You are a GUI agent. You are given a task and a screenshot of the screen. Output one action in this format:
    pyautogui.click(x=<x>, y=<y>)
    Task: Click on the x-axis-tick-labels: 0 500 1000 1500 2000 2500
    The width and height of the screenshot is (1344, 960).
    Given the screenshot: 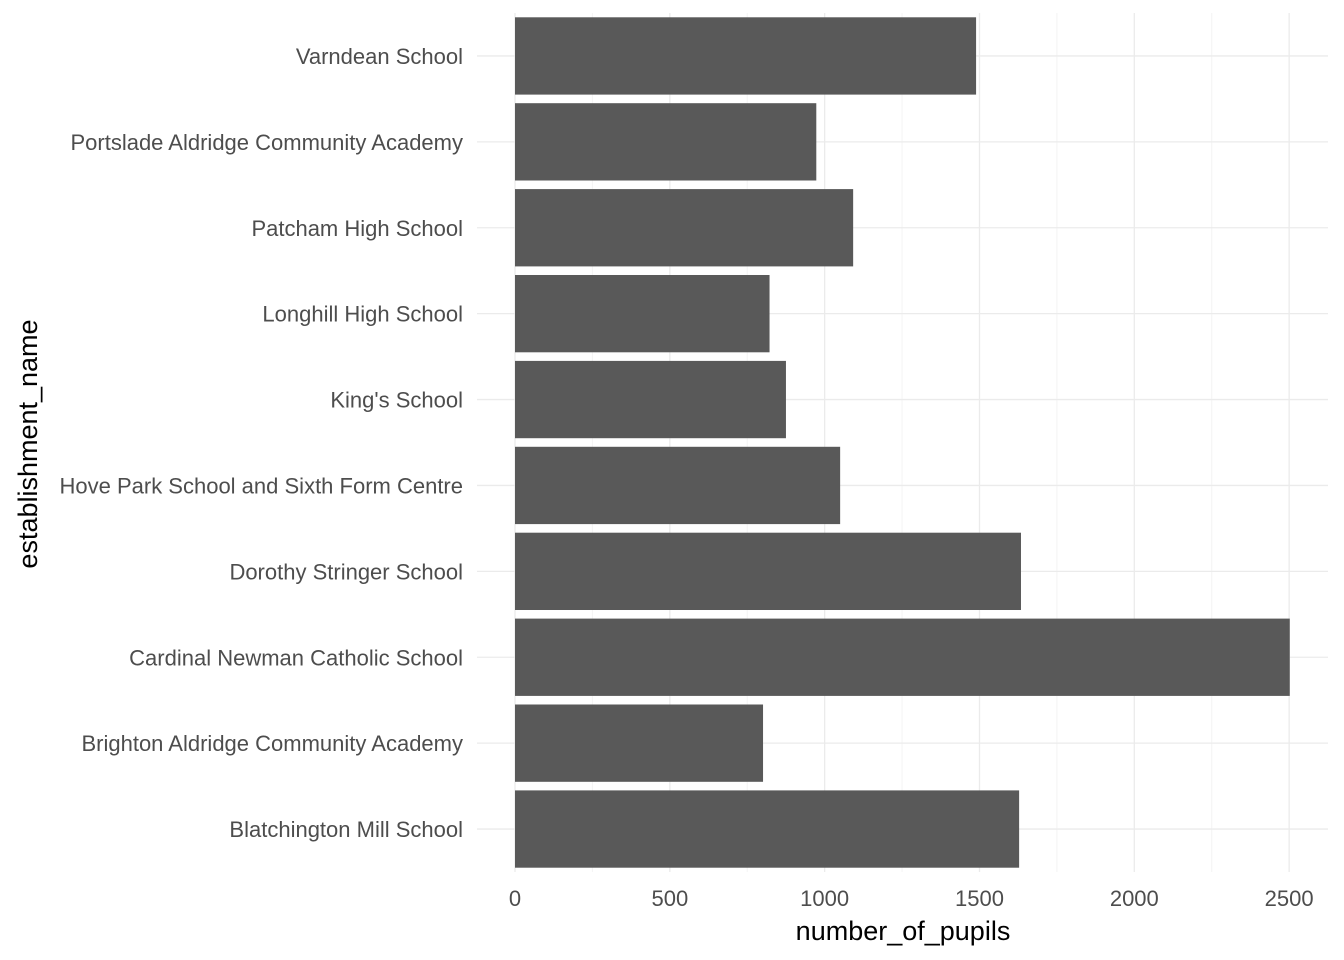 What is the action you would take?
    pyautogui.click(x=911, y=898)
    